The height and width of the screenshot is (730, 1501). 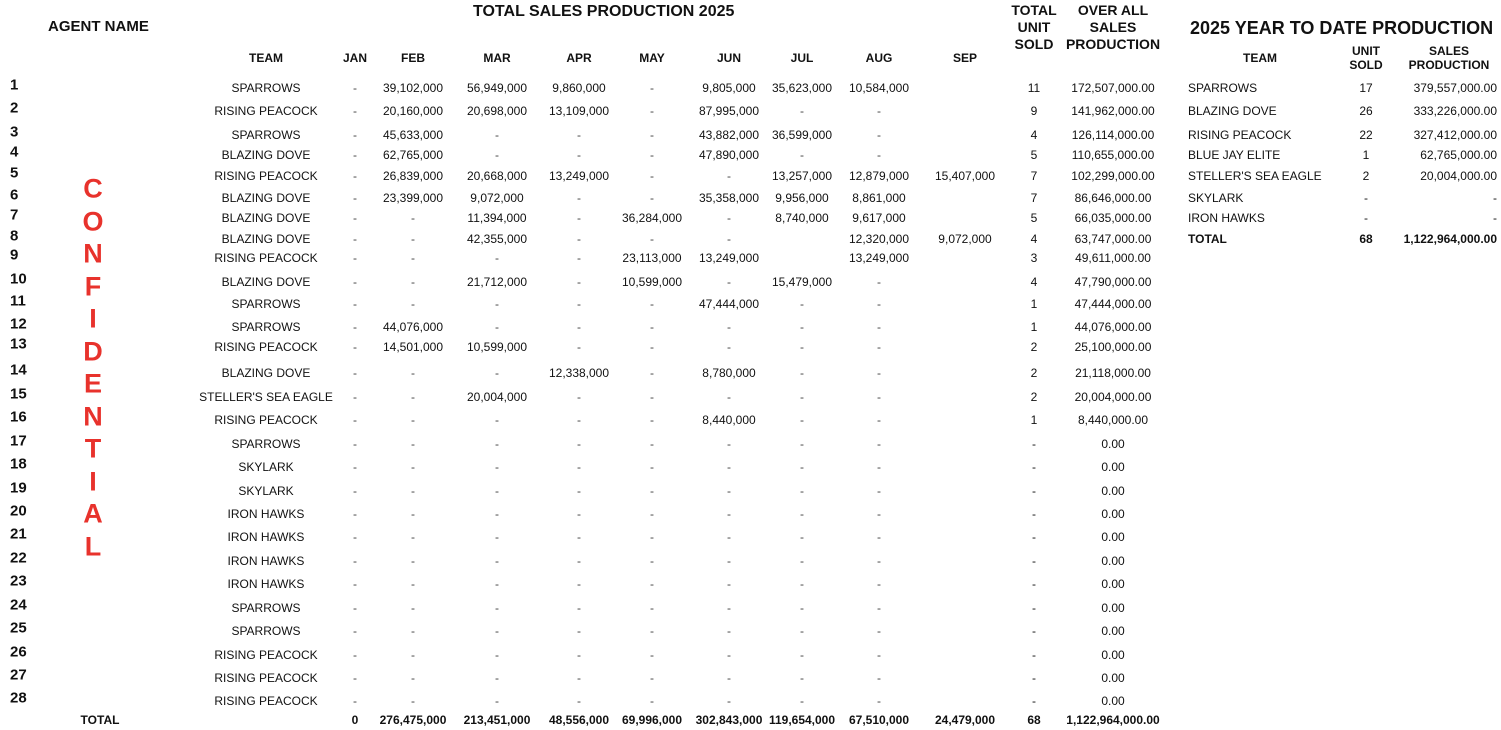 I want to click on row-number: 25, so click(x=18, y=628).